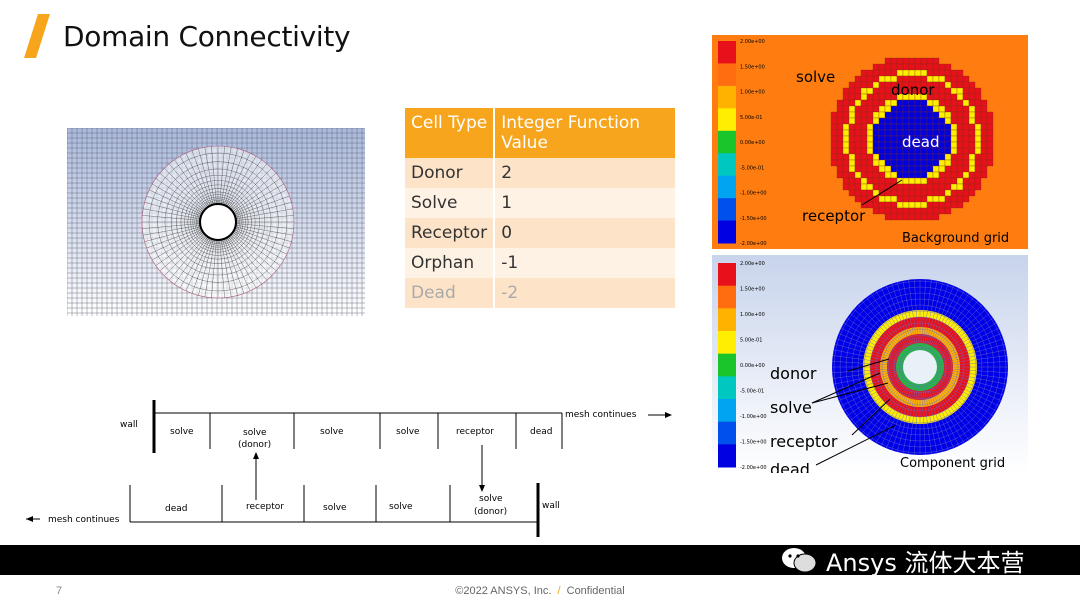  I want to click on table-row: Orphan -1, so click(540, 263).